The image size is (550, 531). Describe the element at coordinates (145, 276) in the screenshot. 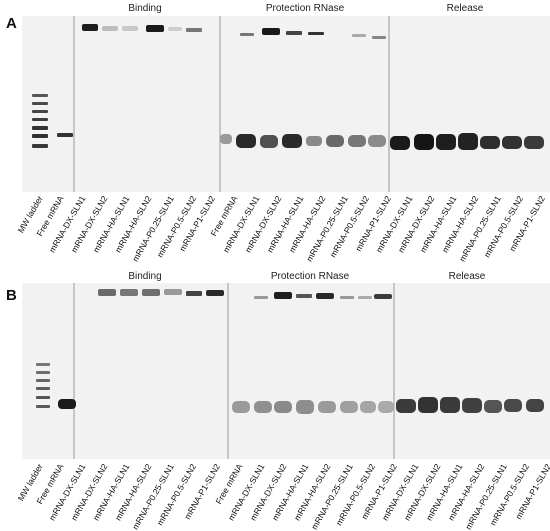

I see `section-title-binding-b: Binding` at that location.